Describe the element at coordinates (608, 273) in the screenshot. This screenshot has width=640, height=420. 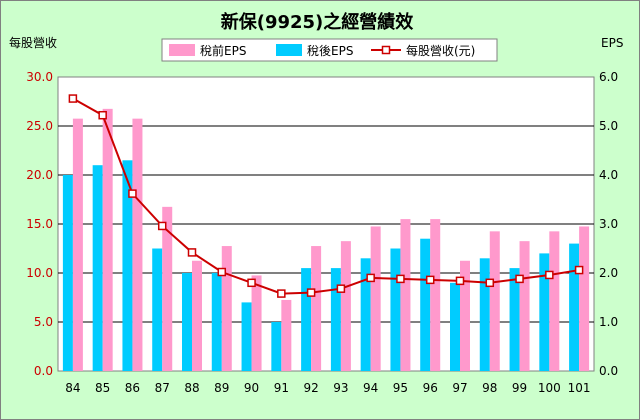
I see `y-right-tick-label: 2.0` at that location.